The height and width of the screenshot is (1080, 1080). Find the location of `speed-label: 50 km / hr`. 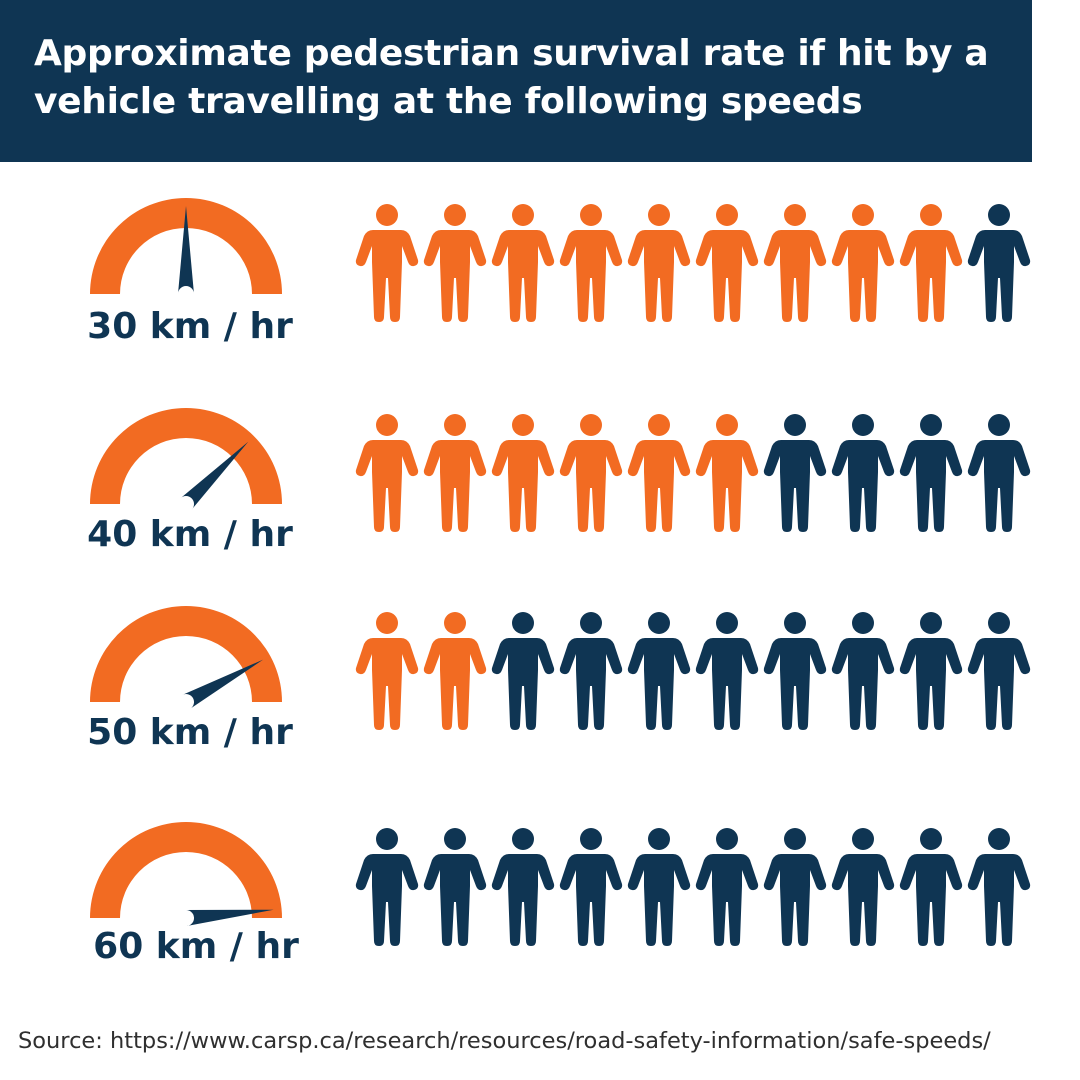

speed-label: 50 km / hr is located at coordinates (190, 732).